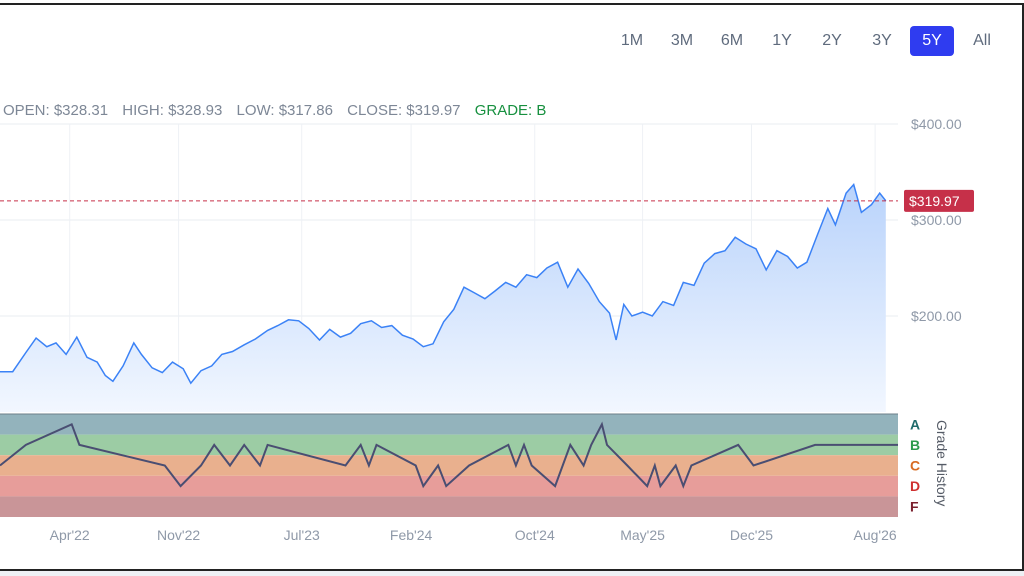 The height and width of the screenshot is (576, 1024). What do you see at coordinates (449, 486) in the screenshot?
I see `grade-band-d` at bounding box center [449, 486].